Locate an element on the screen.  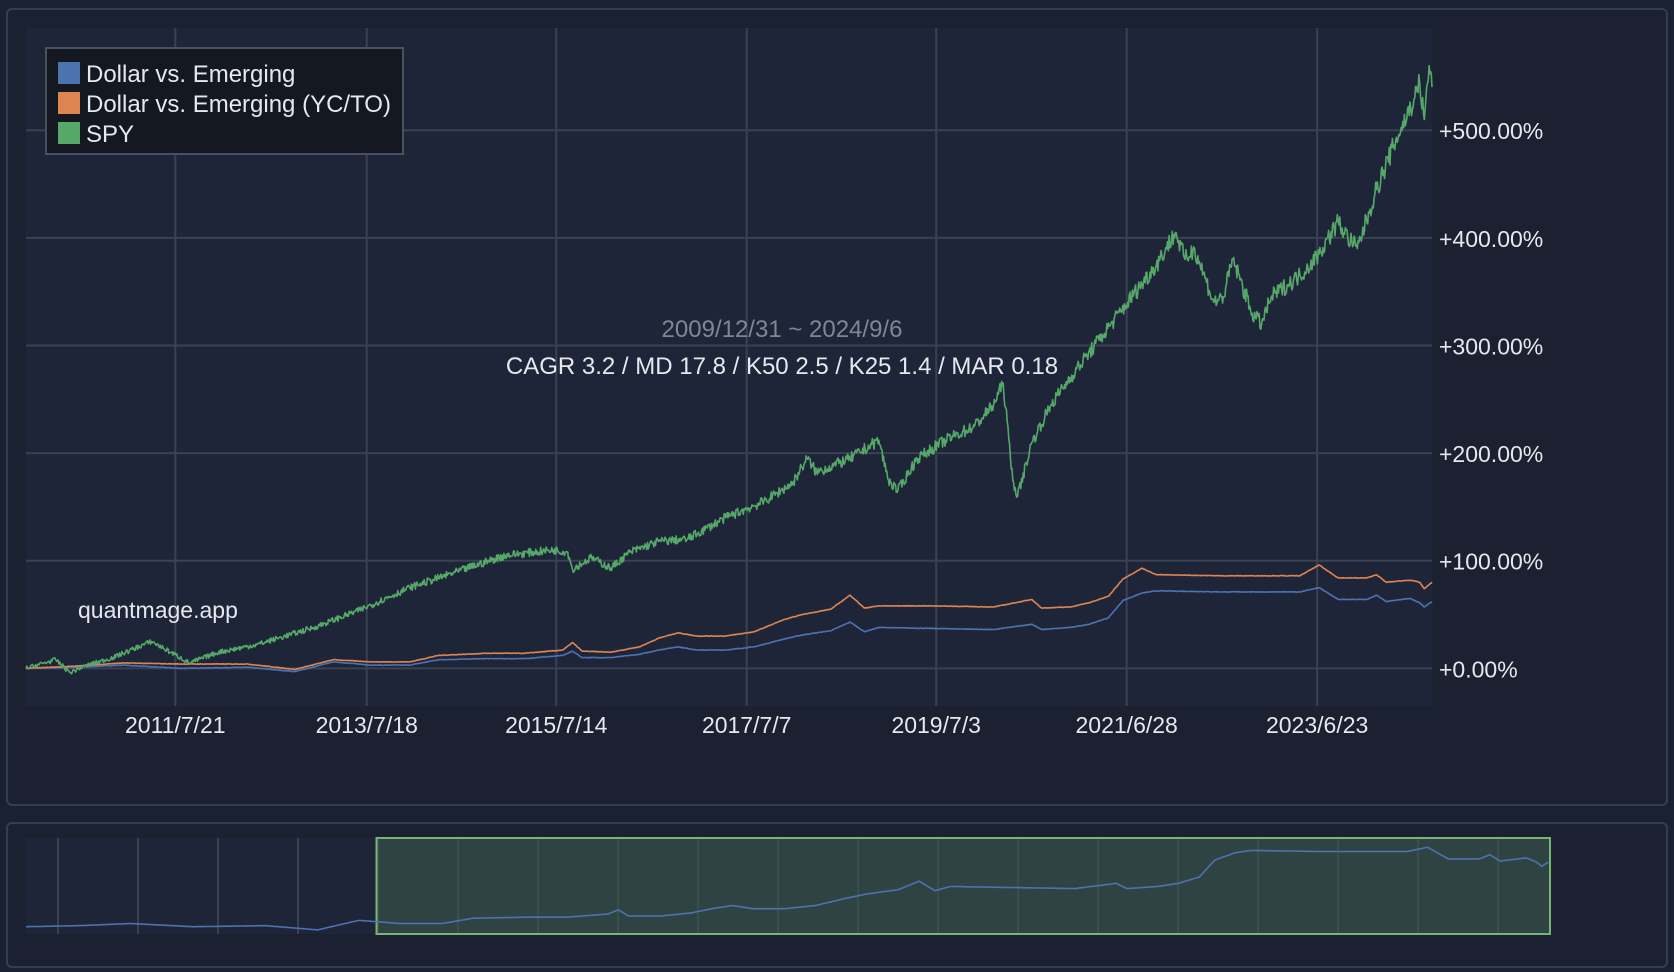
legend-box is located at coordinates (224, 101).